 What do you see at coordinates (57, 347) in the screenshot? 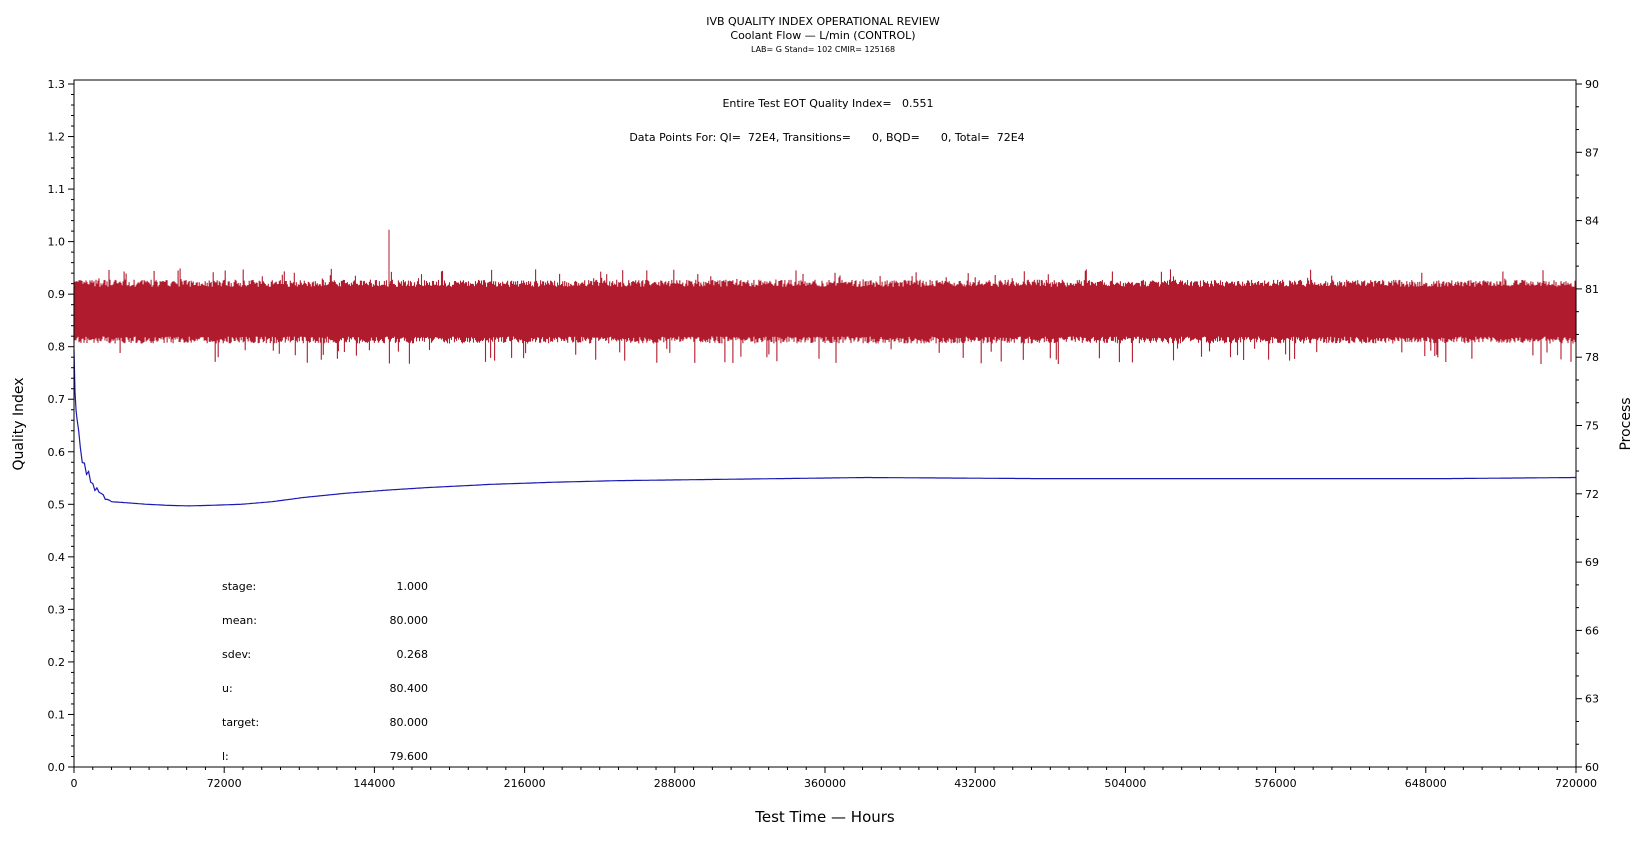
I see `y-tick-label: 0.8` at bounding box center [57, 347].